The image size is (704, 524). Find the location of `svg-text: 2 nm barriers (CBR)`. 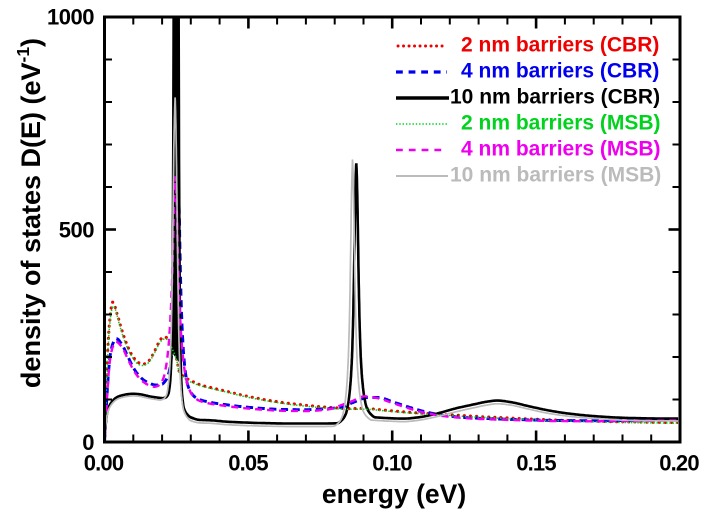

svg-text: 2 nm barriers (CBR) is located at coordinates (560, 45).